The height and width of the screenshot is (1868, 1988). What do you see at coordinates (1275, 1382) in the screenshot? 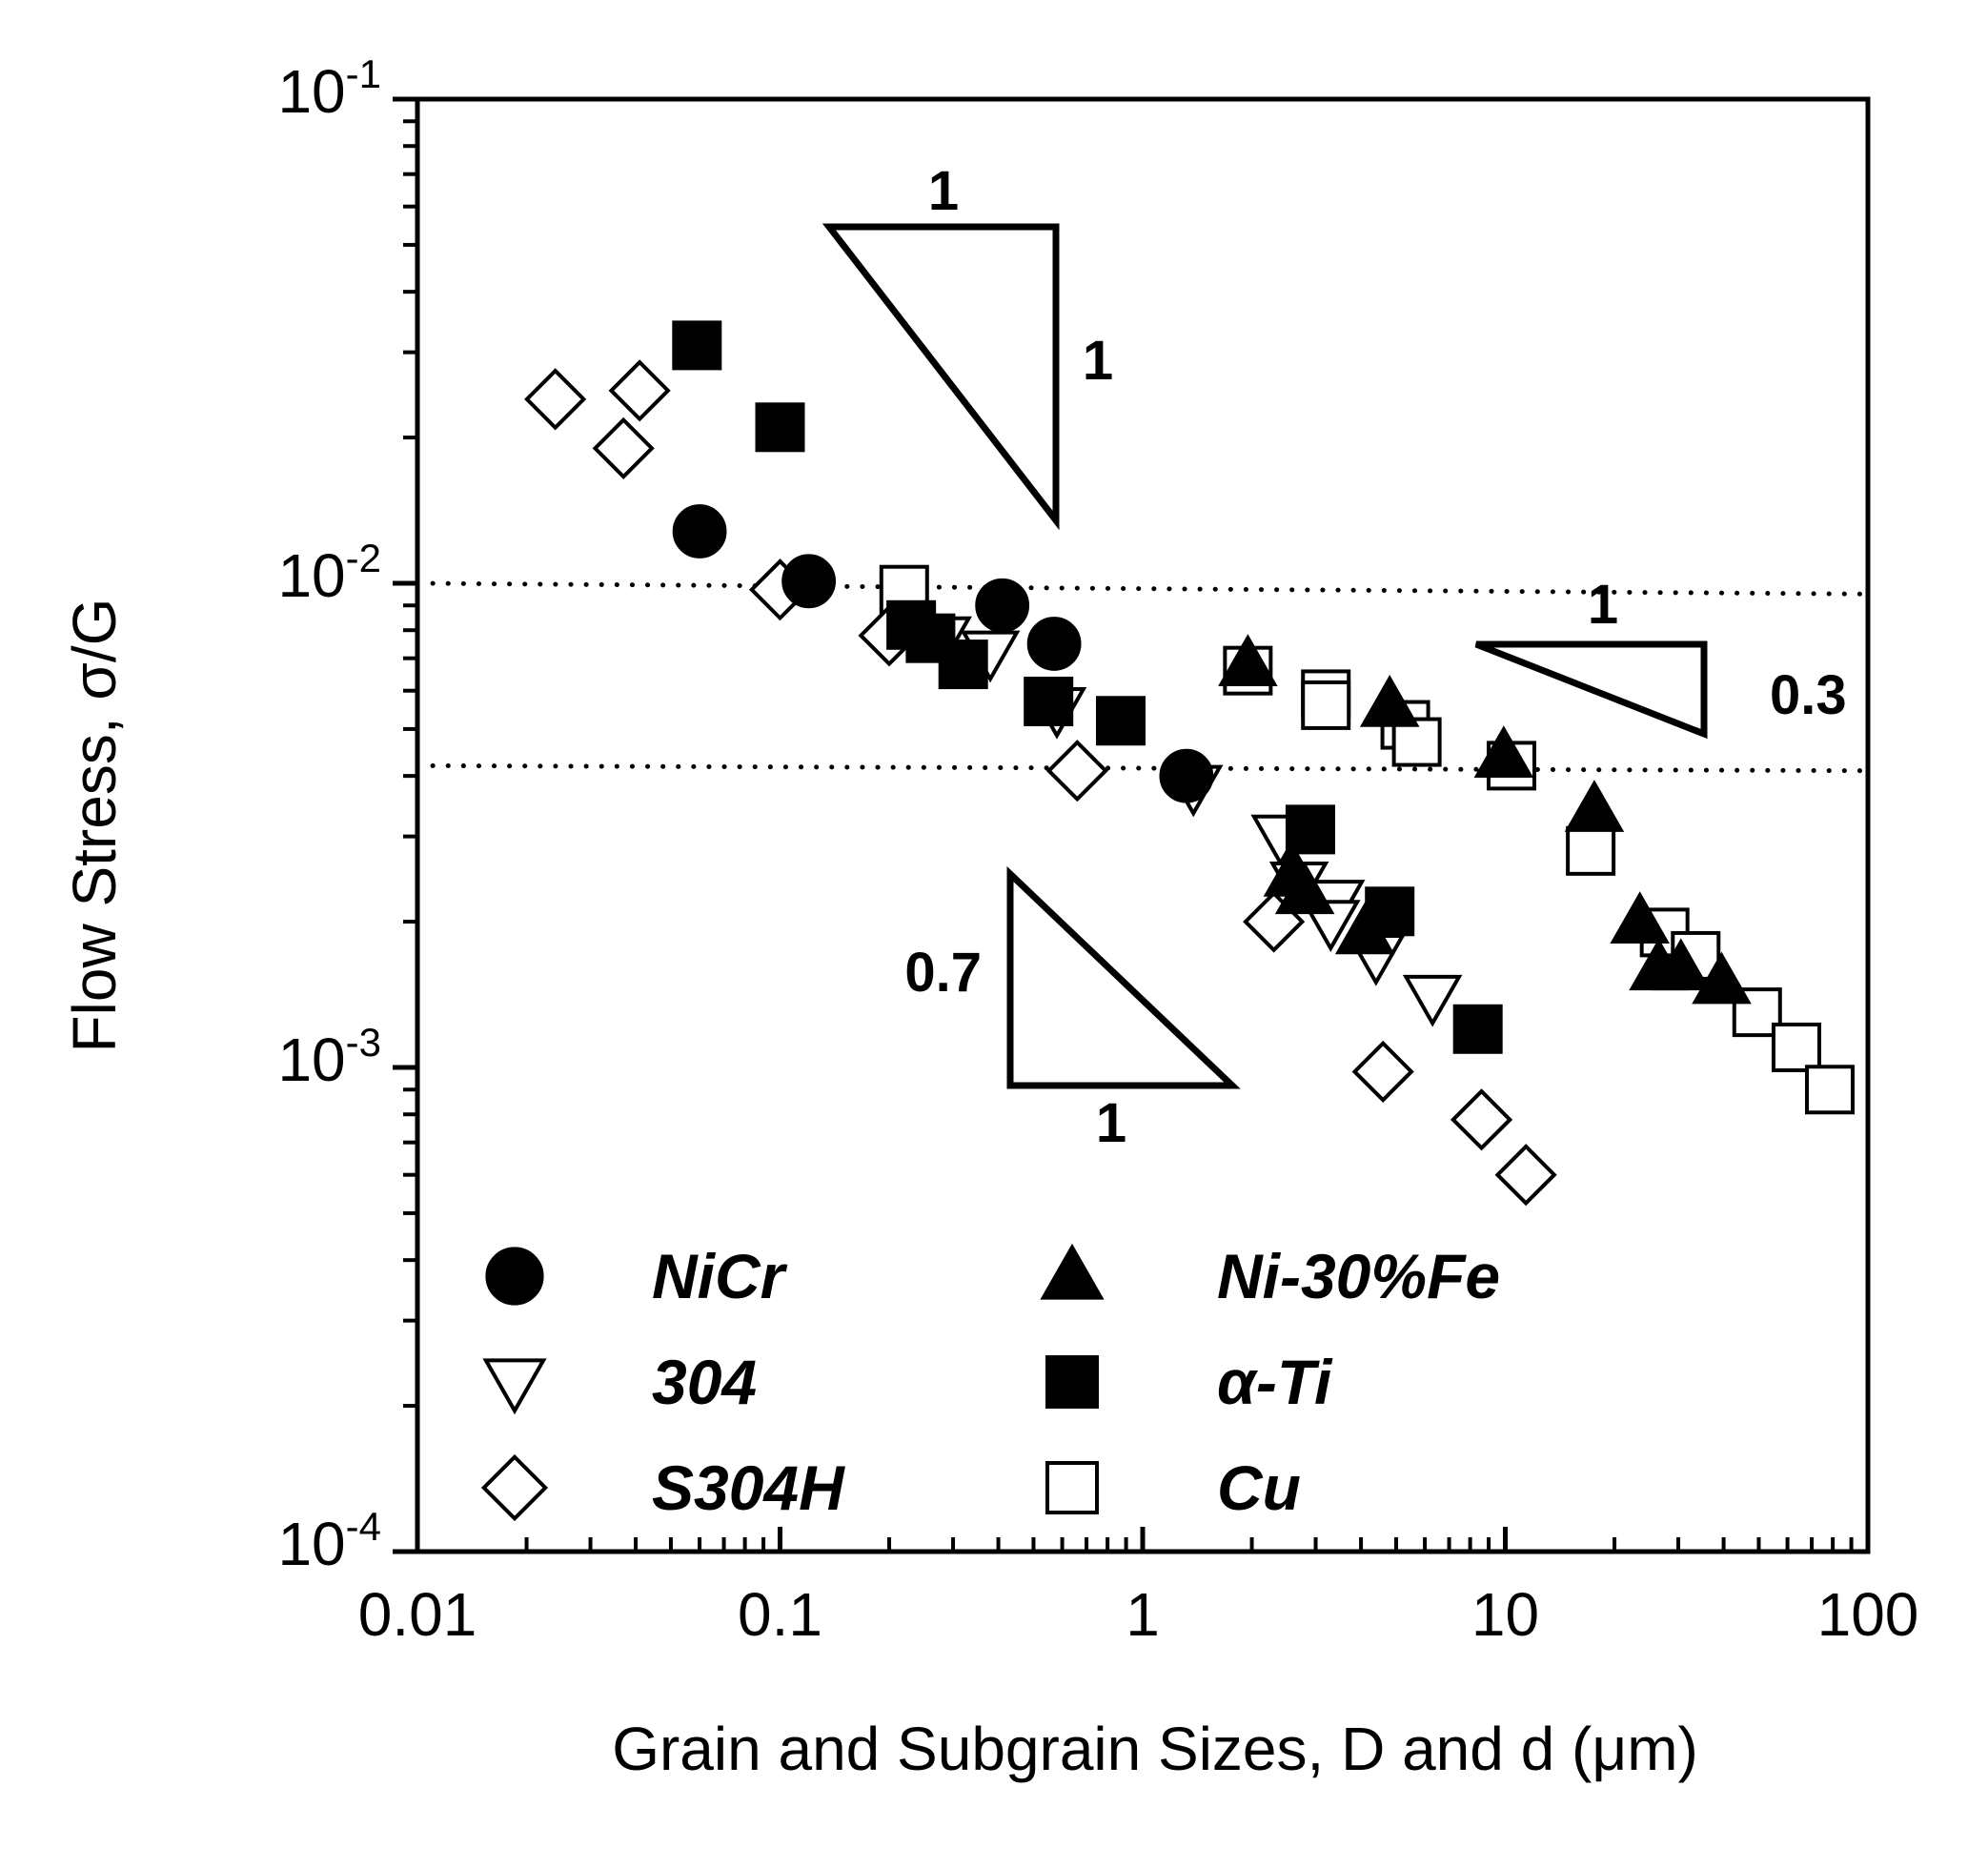
I see `legend-label-ti: α-Ti` at bounding box center [1275, 1382].